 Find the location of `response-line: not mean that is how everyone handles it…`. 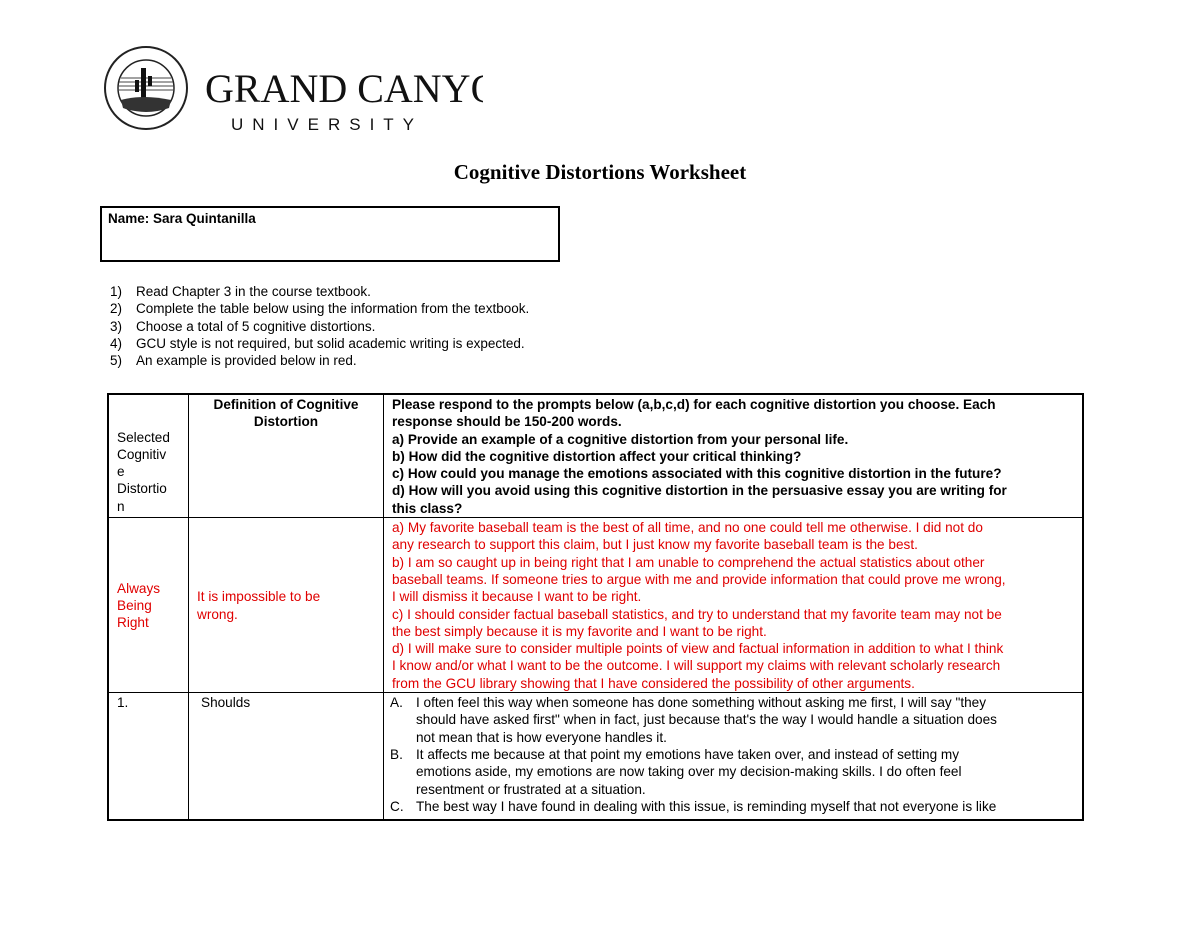

response-line: not mean that is how everyone handles it… is located at coordinates (733, 737).